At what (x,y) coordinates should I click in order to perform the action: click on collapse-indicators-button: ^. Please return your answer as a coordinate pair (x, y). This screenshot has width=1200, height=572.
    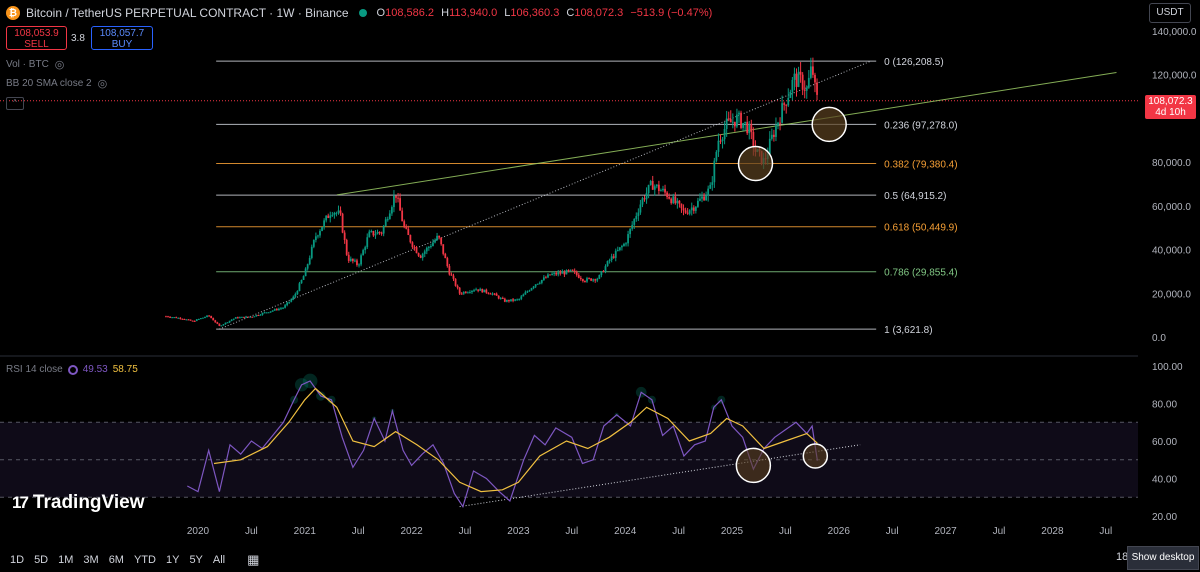
    Looking at the image, I should click on (15, 103).